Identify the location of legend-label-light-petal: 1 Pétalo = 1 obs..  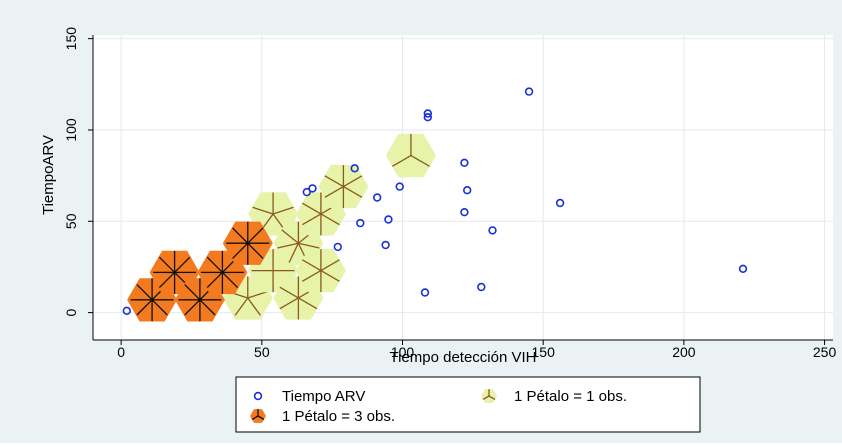
(570, 396).